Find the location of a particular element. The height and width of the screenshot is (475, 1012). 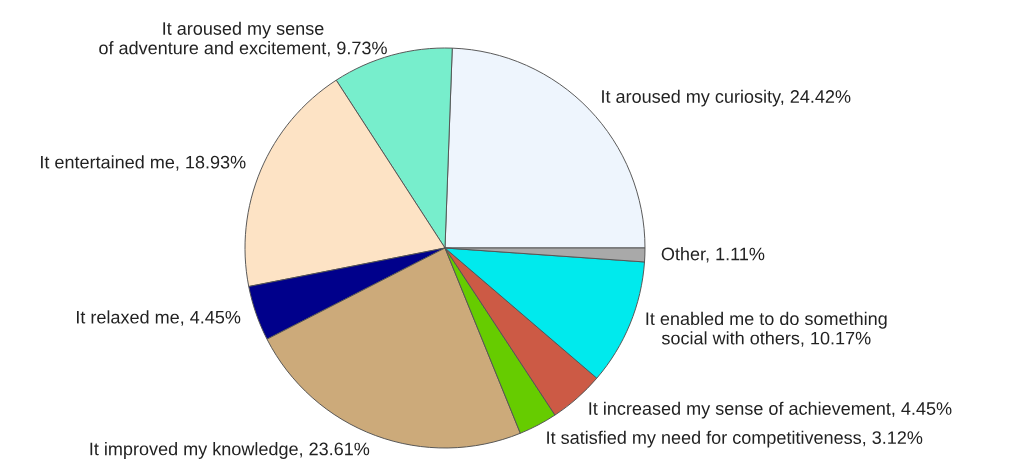

slice-label: It improved my knowledge, 23.61% is located at coordinates (230, 450).